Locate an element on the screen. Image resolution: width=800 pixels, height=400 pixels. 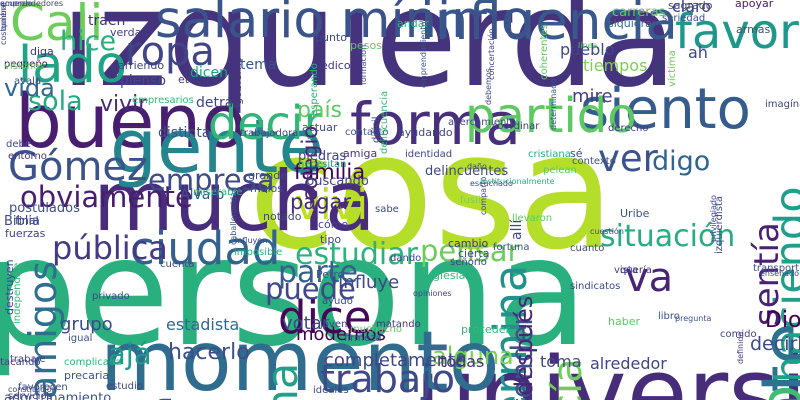
word-postulados: postulados is located at coordinates (44, 208).